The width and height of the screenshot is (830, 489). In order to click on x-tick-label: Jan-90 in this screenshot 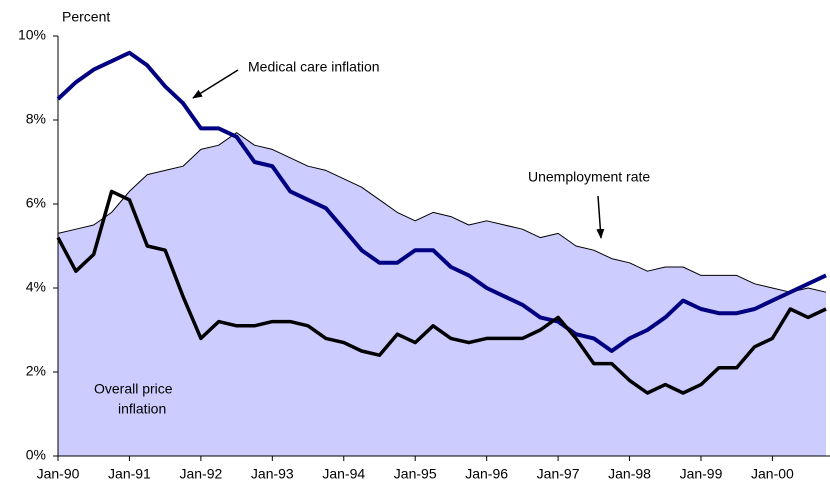, I will do `click(58, 474)`.